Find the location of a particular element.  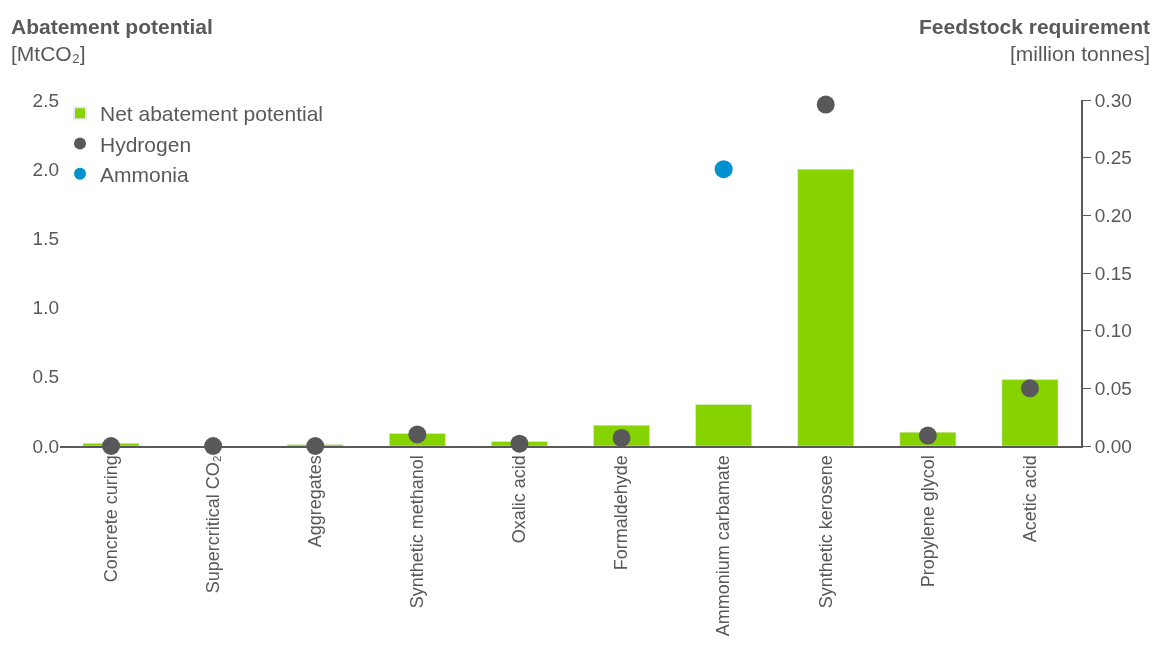

y2-tick-label: 0.05 is located at coordinates (1113, 388).